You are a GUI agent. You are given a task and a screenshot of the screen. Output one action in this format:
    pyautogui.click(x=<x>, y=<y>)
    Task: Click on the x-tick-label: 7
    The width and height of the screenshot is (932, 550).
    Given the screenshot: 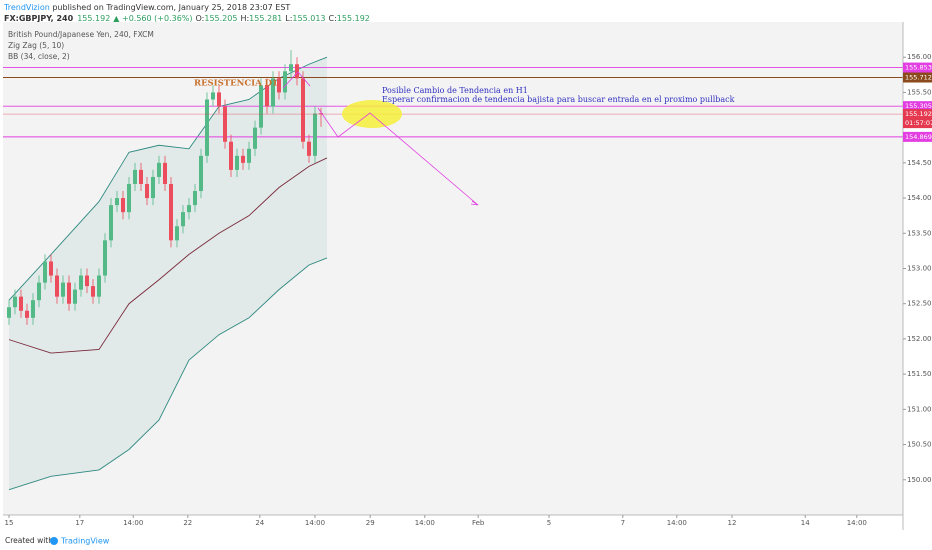 What is the action you would take?
    pyautogui.click(x=623, y=523)
    